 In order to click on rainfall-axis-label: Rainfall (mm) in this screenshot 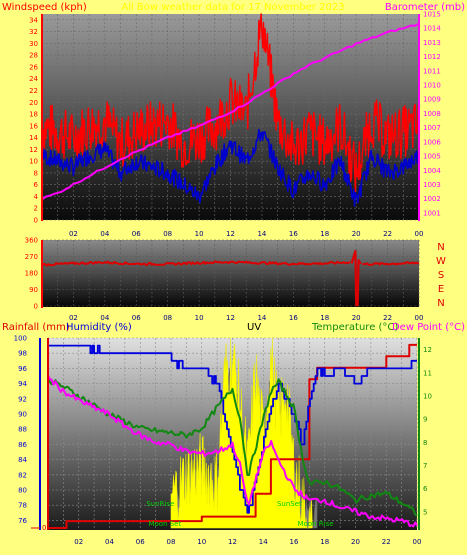, I will do `click(36, 327)`.